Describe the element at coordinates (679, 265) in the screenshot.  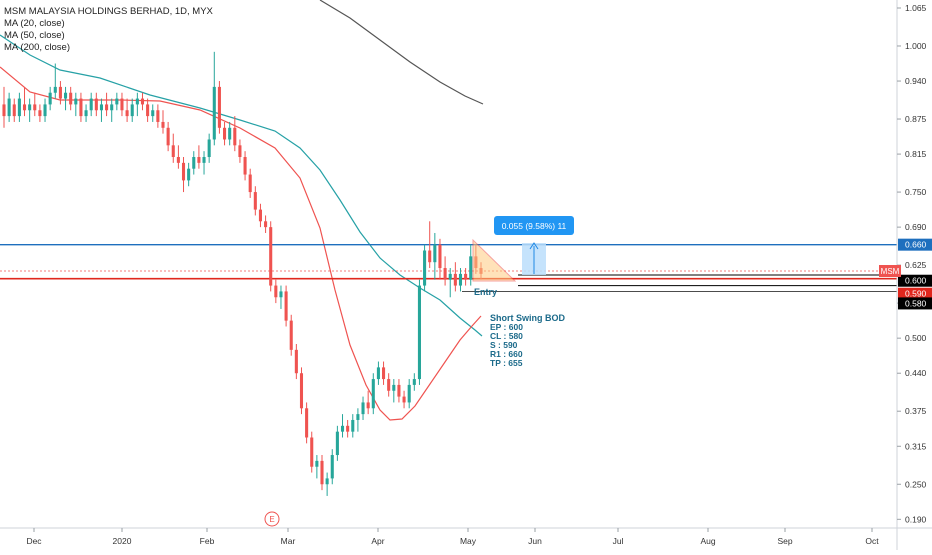
I see `drawings` at that location.